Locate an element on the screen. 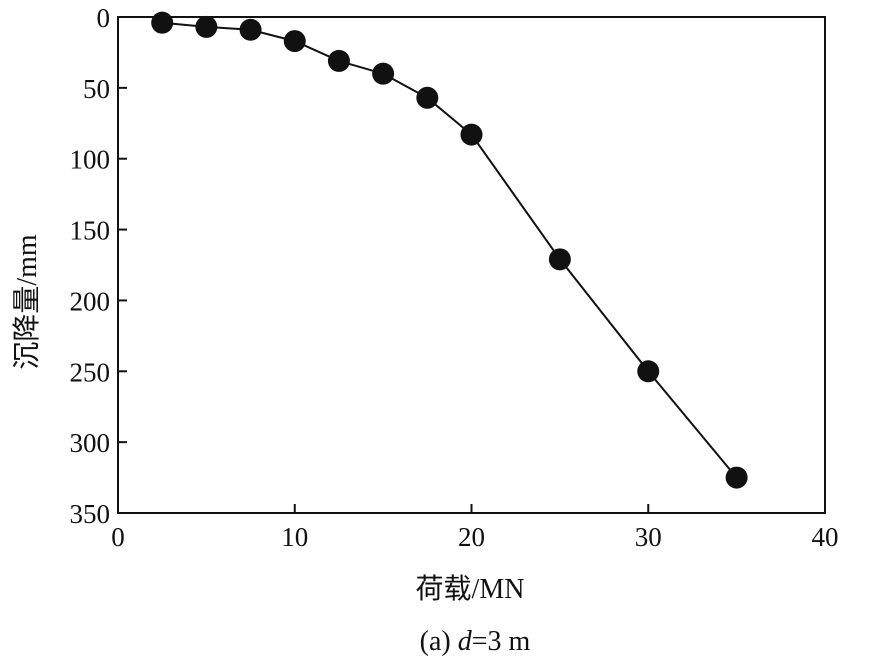 The height and width of the screenshot is (666, 874). y-tick-label-150: 150 is located at coordinates (90, 231).